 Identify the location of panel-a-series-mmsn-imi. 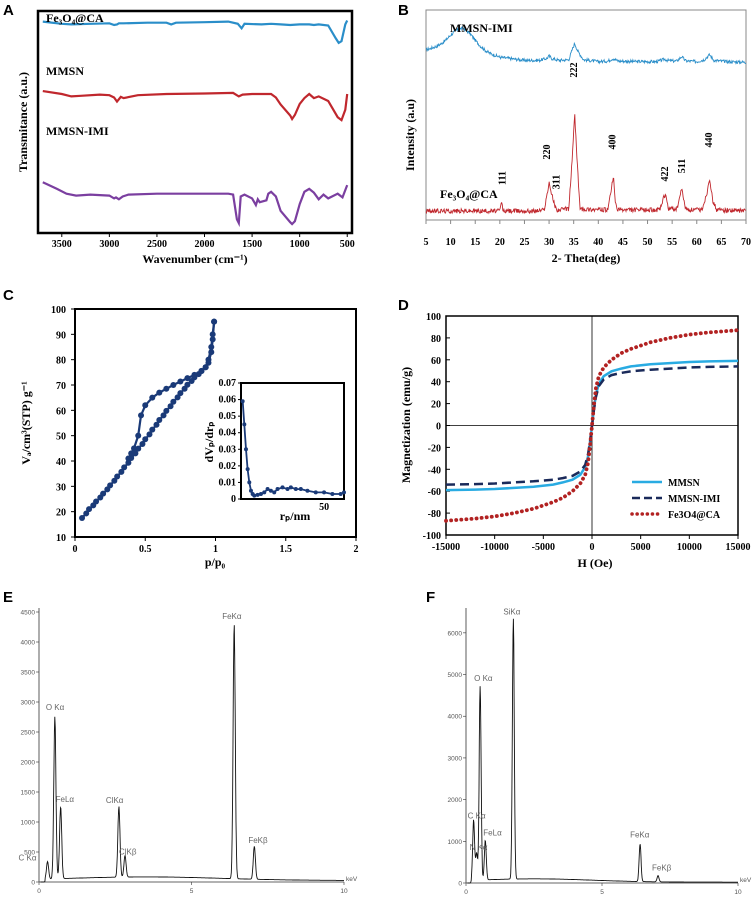
(195, 204).